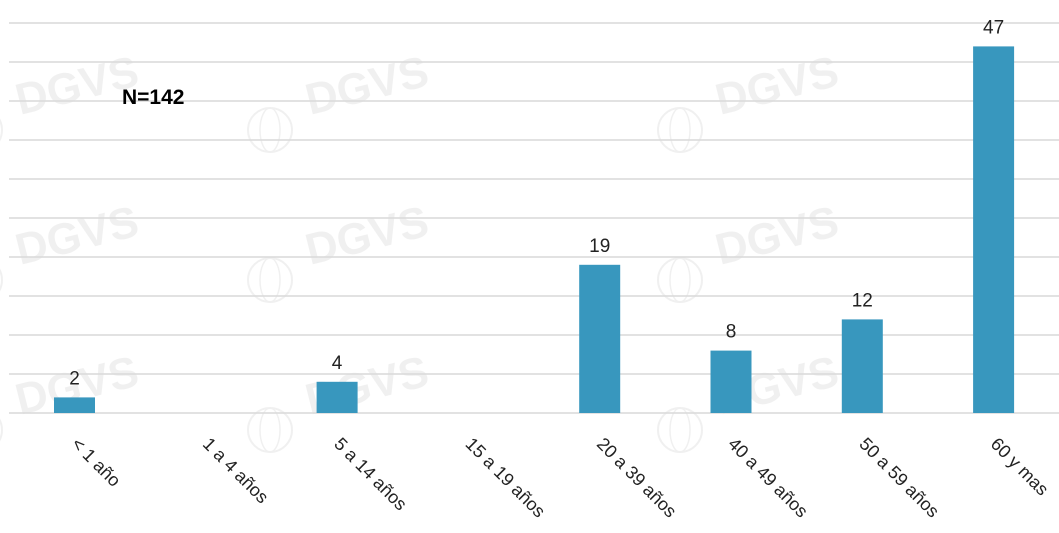 This screenshot has height=533, width=1059. I want to click on x-tick-label: 15 a 19 años, so click(506, 478).